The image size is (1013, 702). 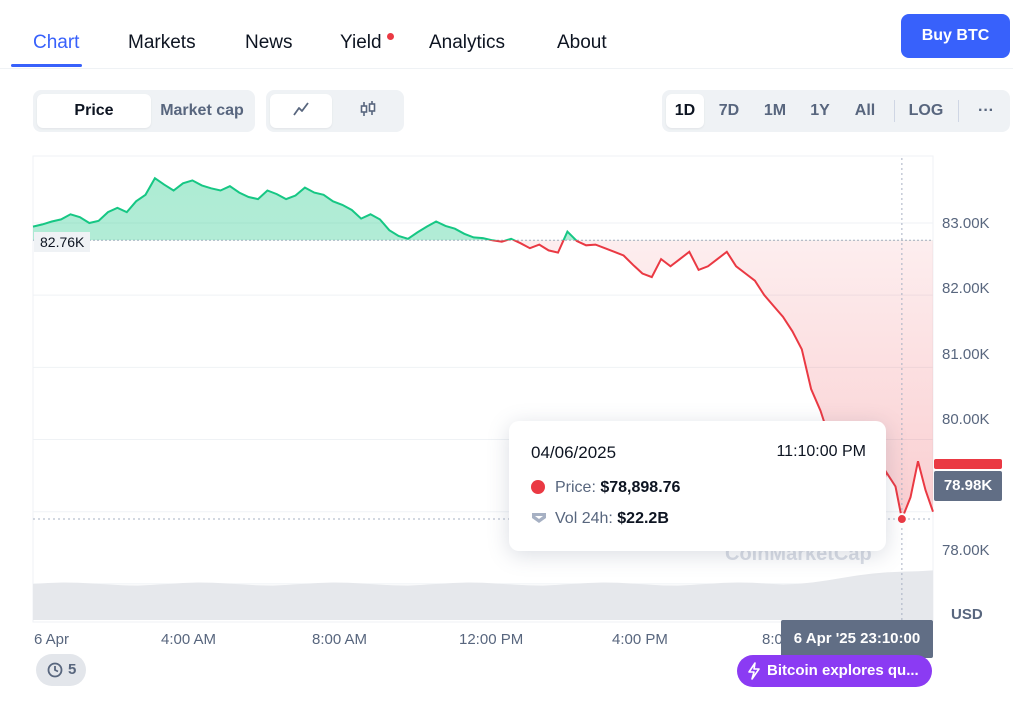 What do you see at coordinates (539, 518) in the screenshot?
I see `volume-icon` at bounding box center [539, 518].